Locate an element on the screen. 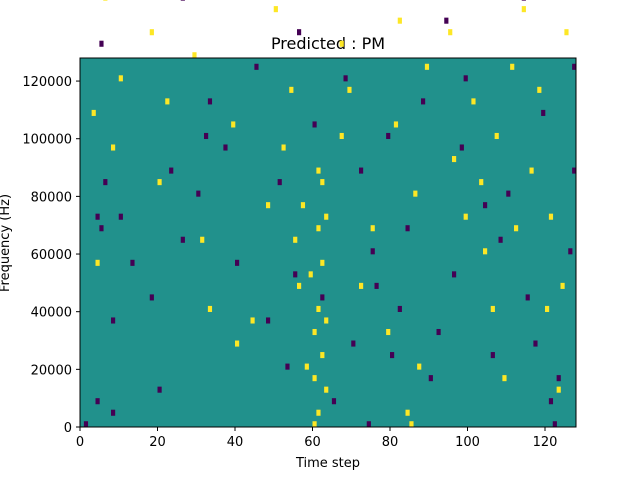  y-axis-label: Frequency (Hz) is located at coordinates (6, 243).